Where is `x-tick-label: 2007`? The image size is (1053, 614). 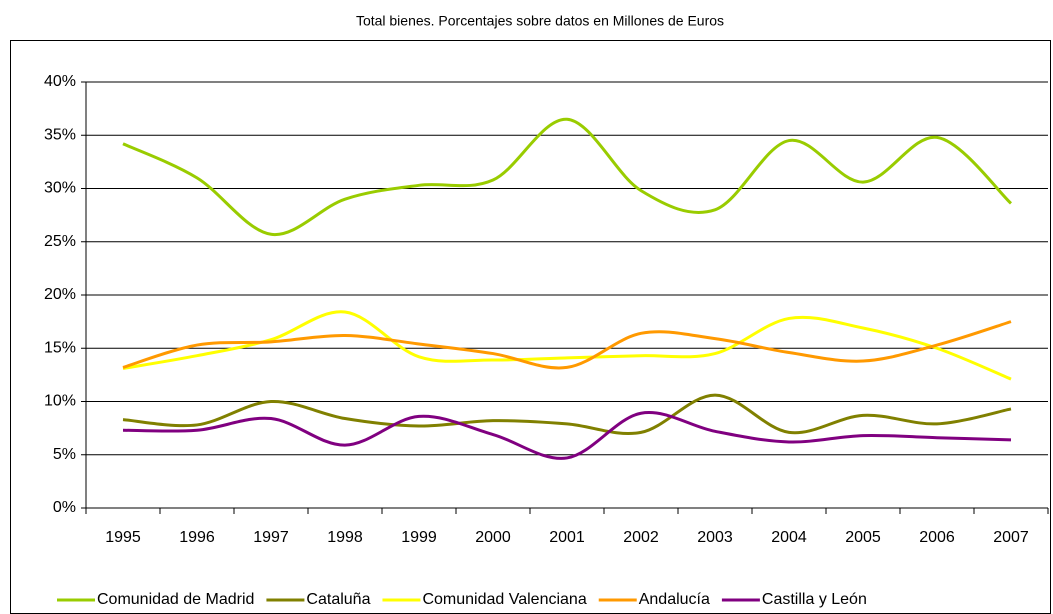 x-tick-label: 2007 is located at coordinates (1011, 537).